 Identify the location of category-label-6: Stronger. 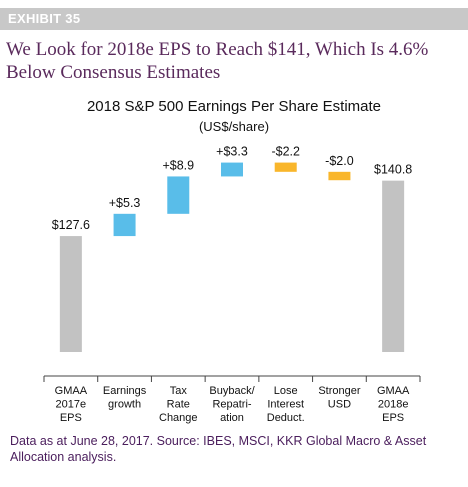
(339, 391).